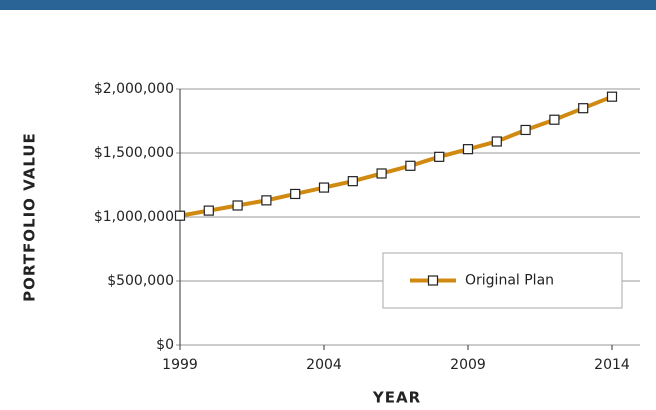  I want to click on legend-label: Original Plan, so click(509, 281).